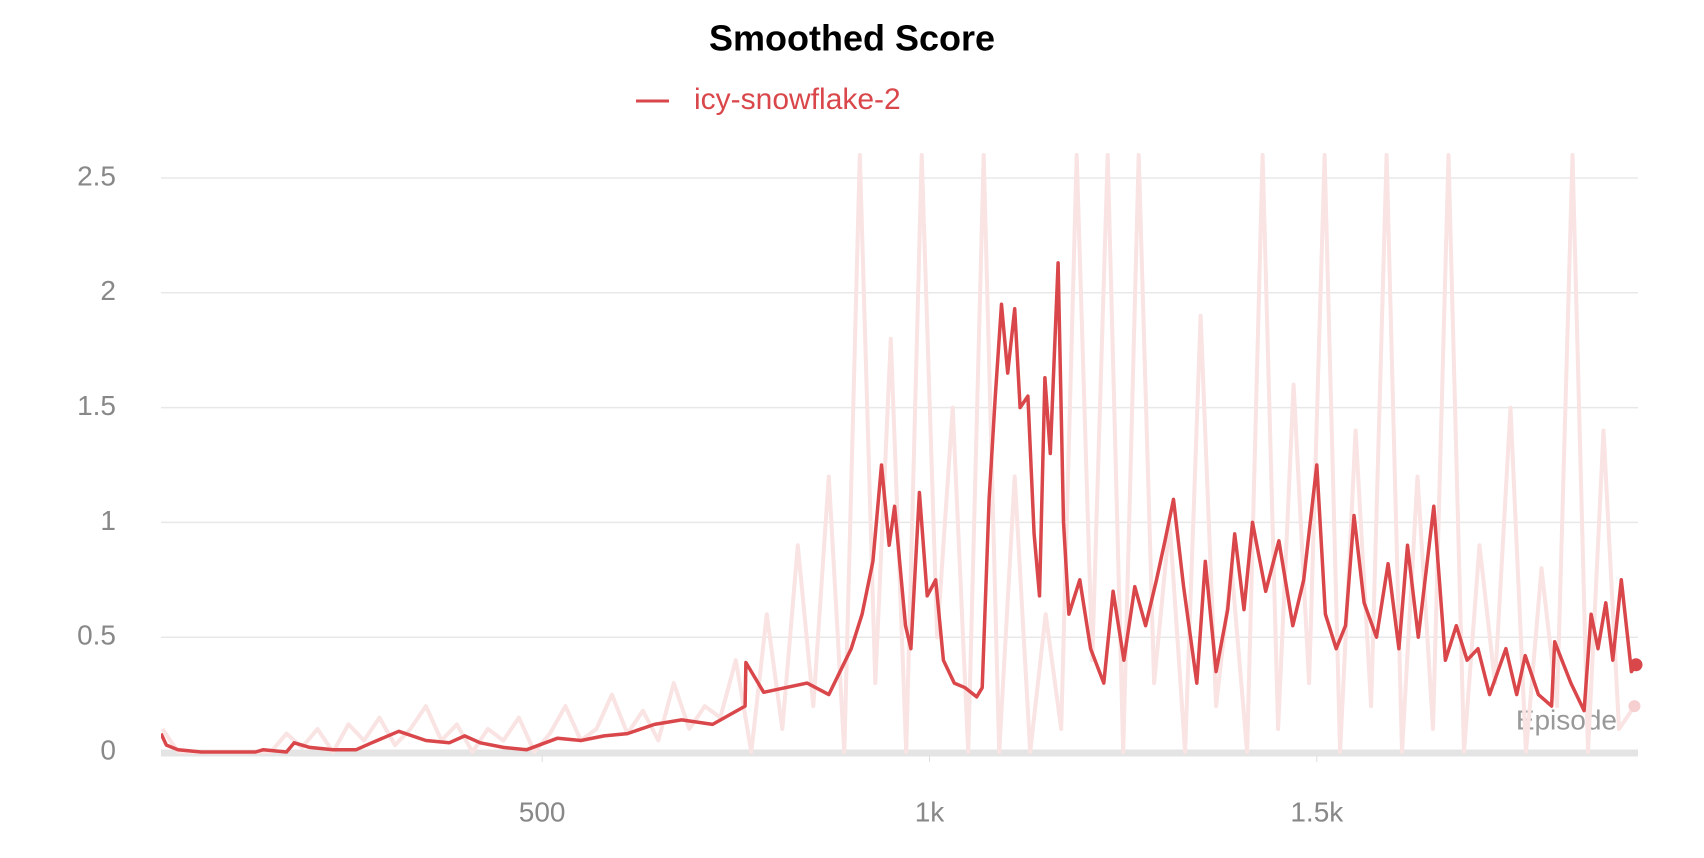 The width and height of the screenshot is (1704, 858). I want to click on y-tick-label: 0.5, so click(96, 635).